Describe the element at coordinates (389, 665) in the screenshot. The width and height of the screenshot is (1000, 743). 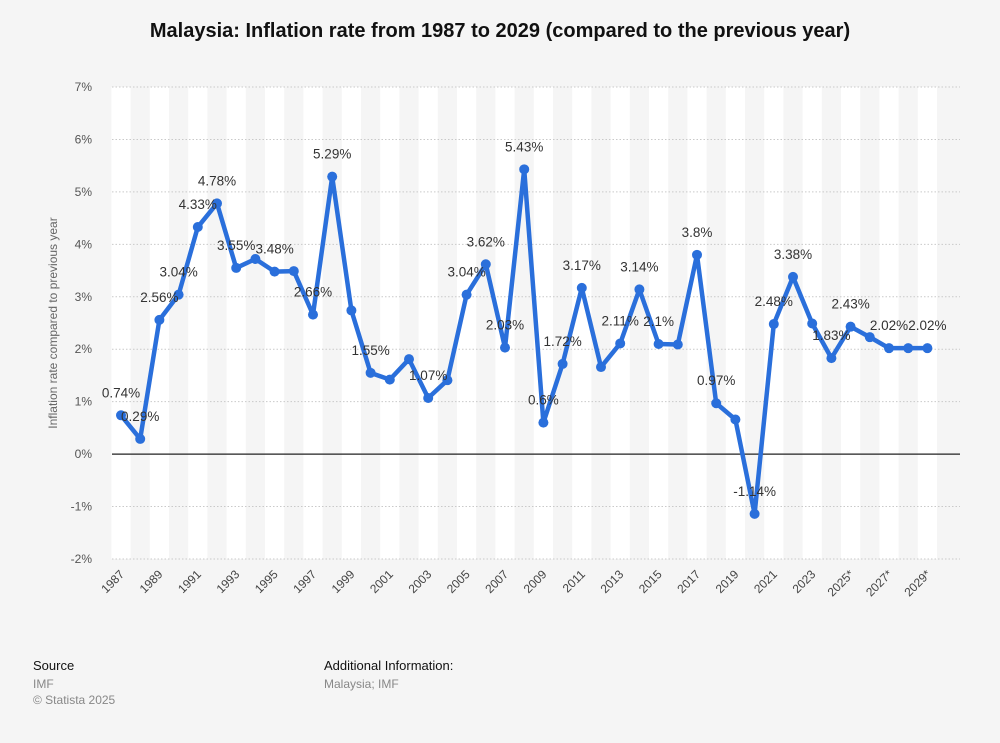
I see `additional-info-label: Additional Information:` at that location.